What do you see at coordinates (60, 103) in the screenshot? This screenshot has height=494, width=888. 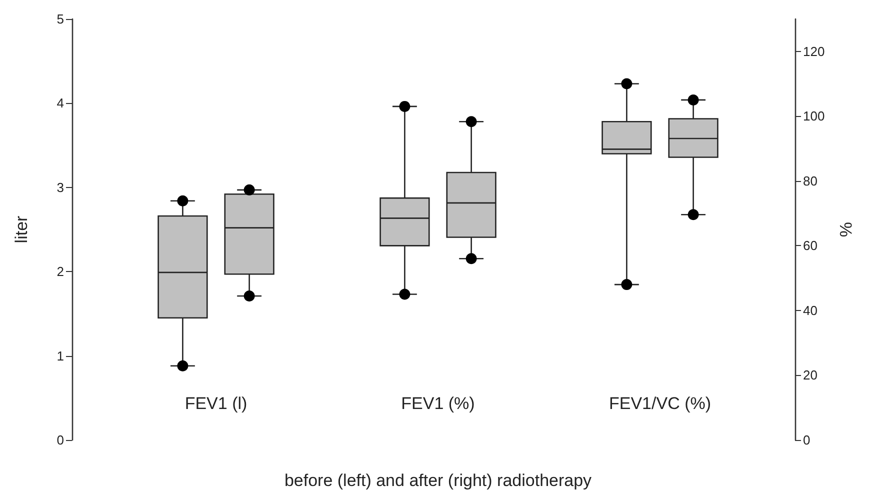 I see `y-tick-label: 4` at bounding box center [60, 103].